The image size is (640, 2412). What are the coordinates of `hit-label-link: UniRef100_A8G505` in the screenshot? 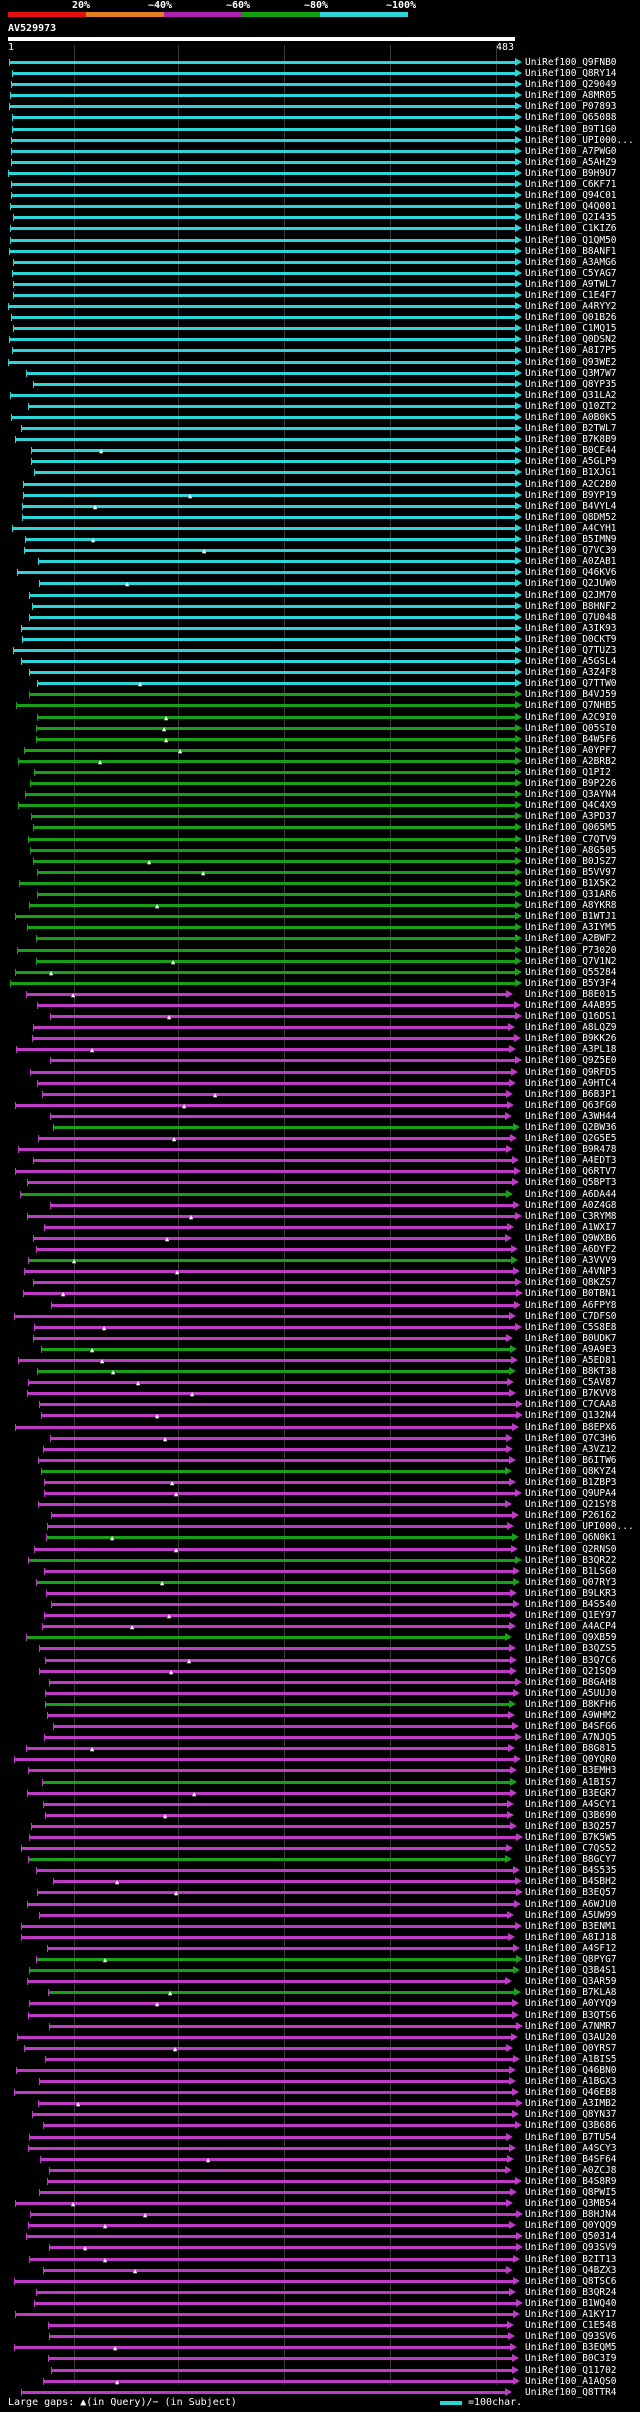 It's located at (571, 850).